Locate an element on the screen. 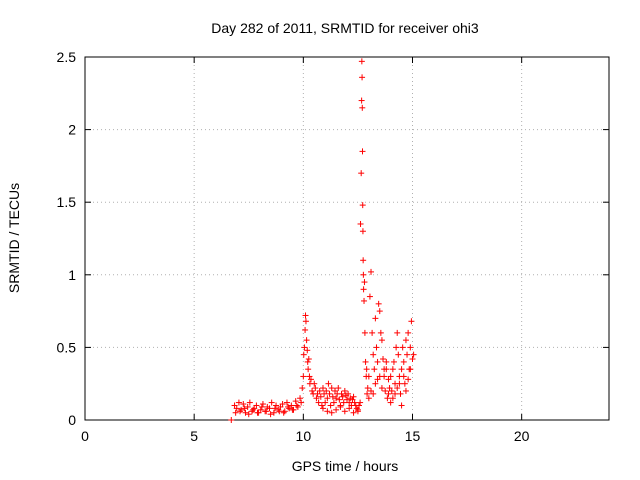 Image resolution: width=640 pixels, height=480 pixels. y-tick-label: 0 is located at coordinates (72, 420).